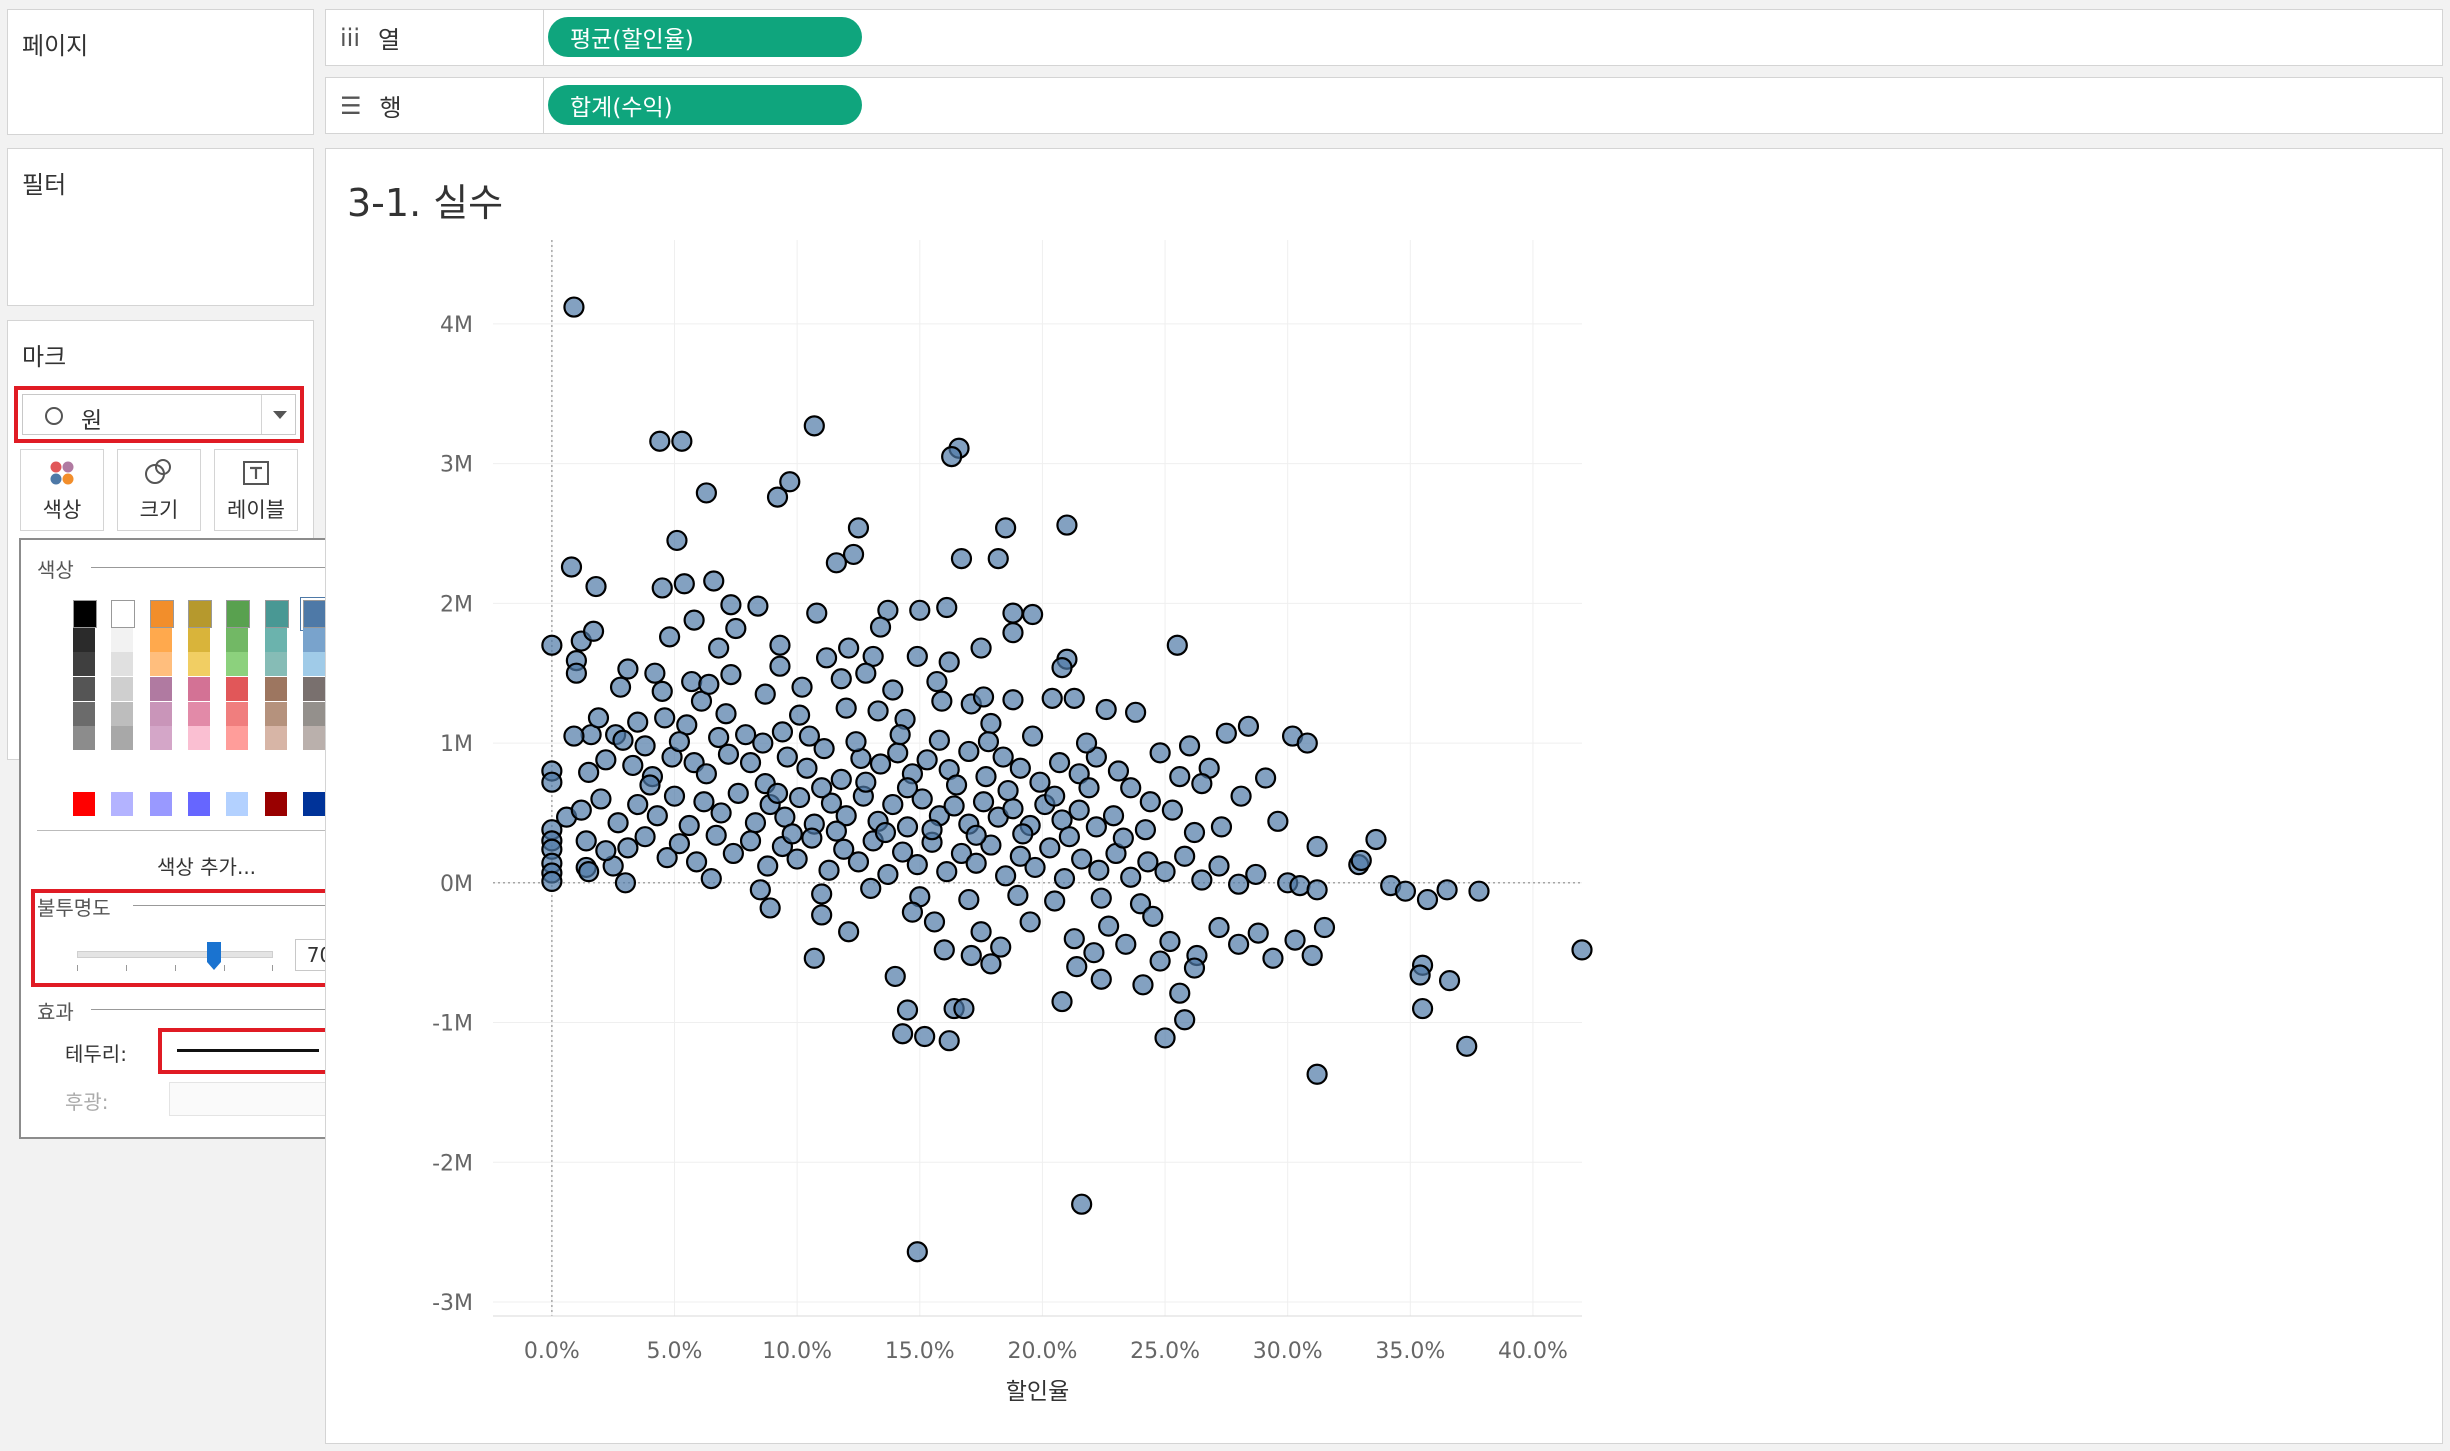 Image resolution: width=2450 pixels, height=1451 pixels. Describe the element at coordinates (256, 490) in the screenshot. I see `label-button: 레이블` at that location.